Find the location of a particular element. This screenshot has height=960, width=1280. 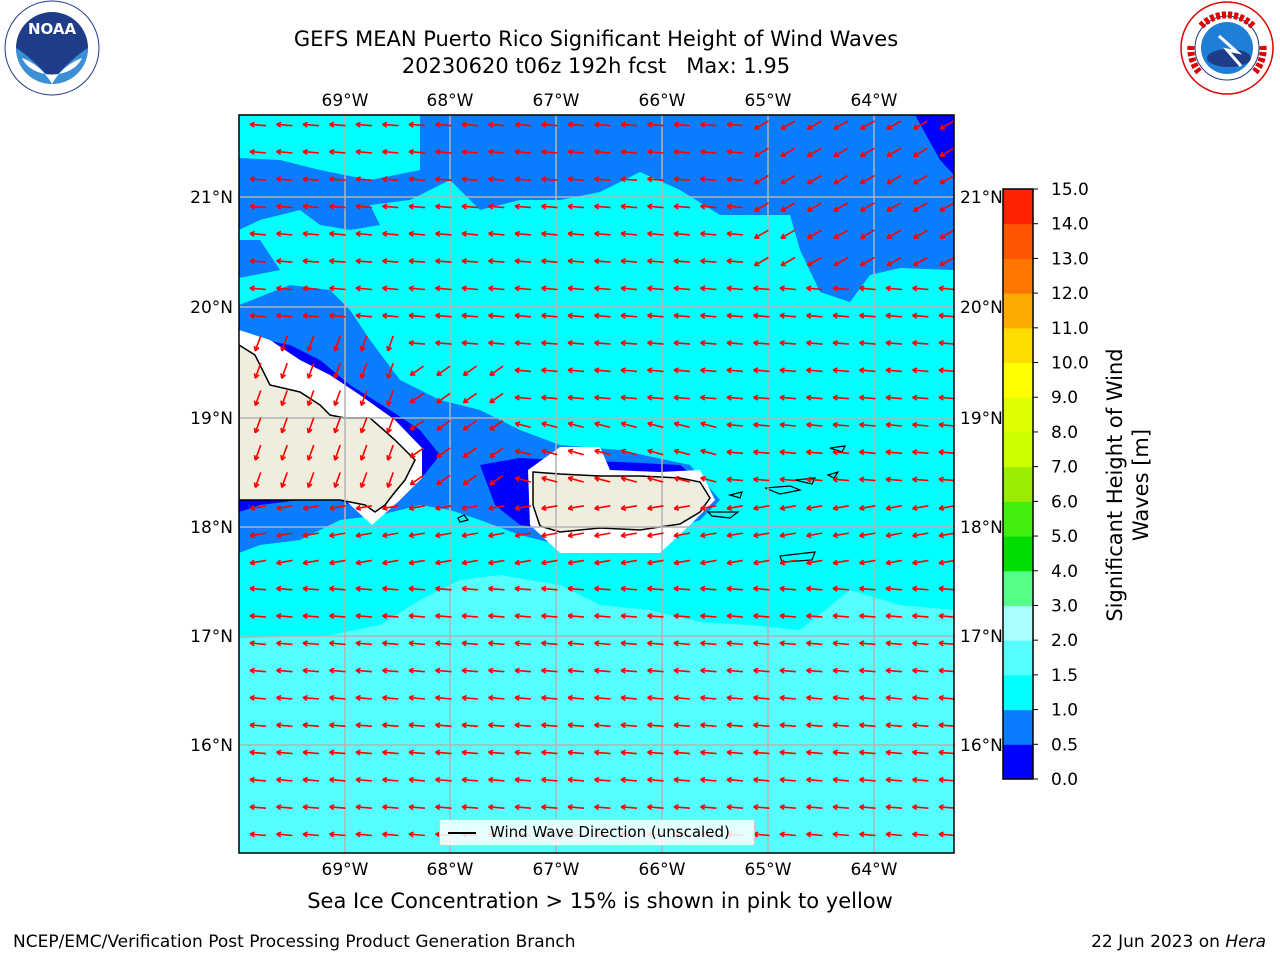

legend-text: Wind Wave Direction (unscaled) is located at coordinates (610, 832).